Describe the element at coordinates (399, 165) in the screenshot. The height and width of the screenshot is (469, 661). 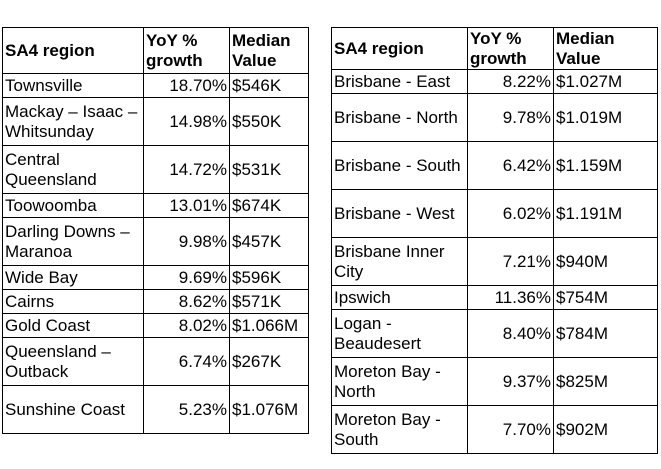
I see `cell-region: Brisbane - South` at that location.